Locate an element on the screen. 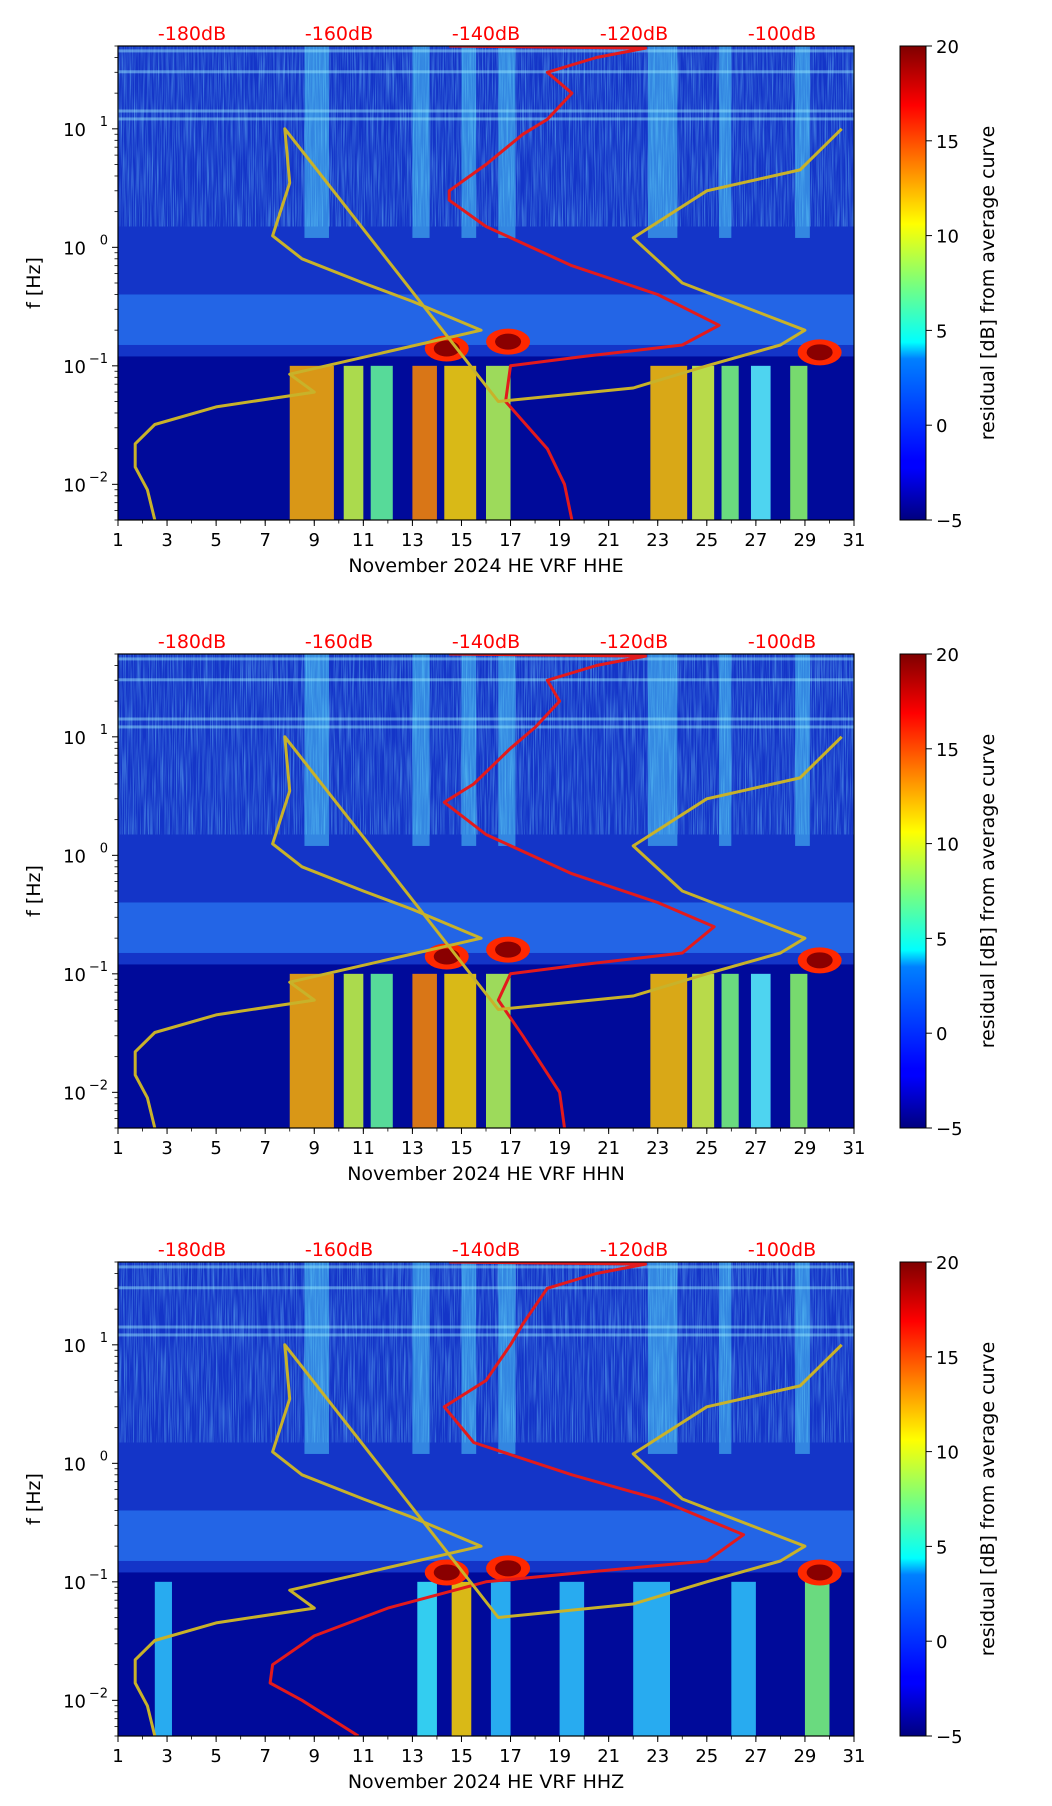 This screenshot has width=1052, height=1806. db-label: -160dB is located at coordinates (339, 1250).